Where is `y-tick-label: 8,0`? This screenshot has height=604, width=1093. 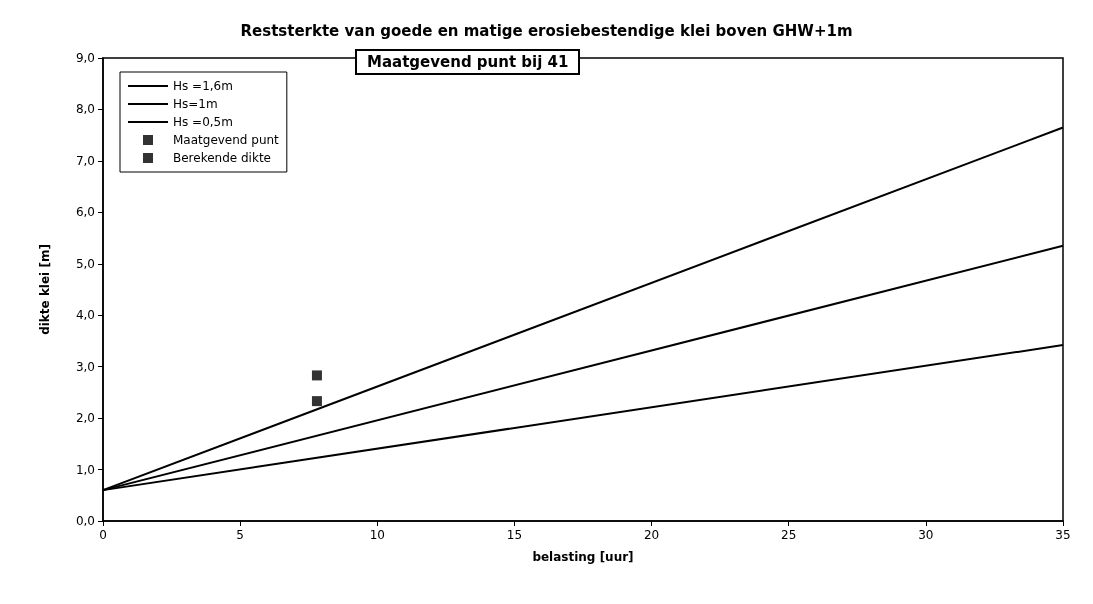 y-tick-label: 8,0 is located at coordinates (85, 109).